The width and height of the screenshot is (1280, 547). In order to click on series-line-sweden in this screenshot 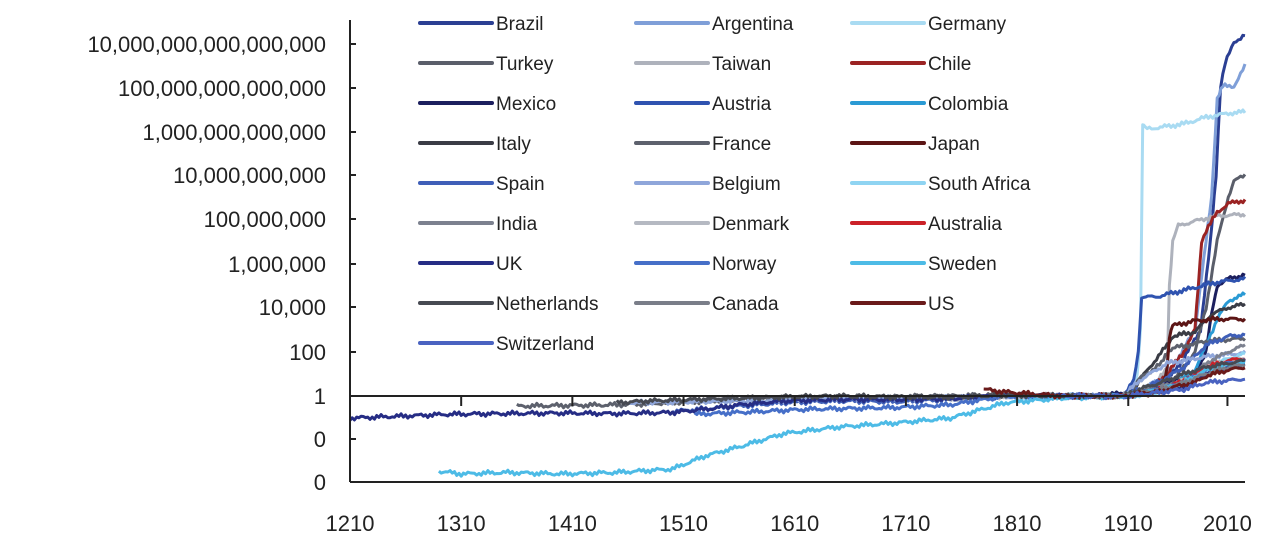, I will do `click(841, 419)`.